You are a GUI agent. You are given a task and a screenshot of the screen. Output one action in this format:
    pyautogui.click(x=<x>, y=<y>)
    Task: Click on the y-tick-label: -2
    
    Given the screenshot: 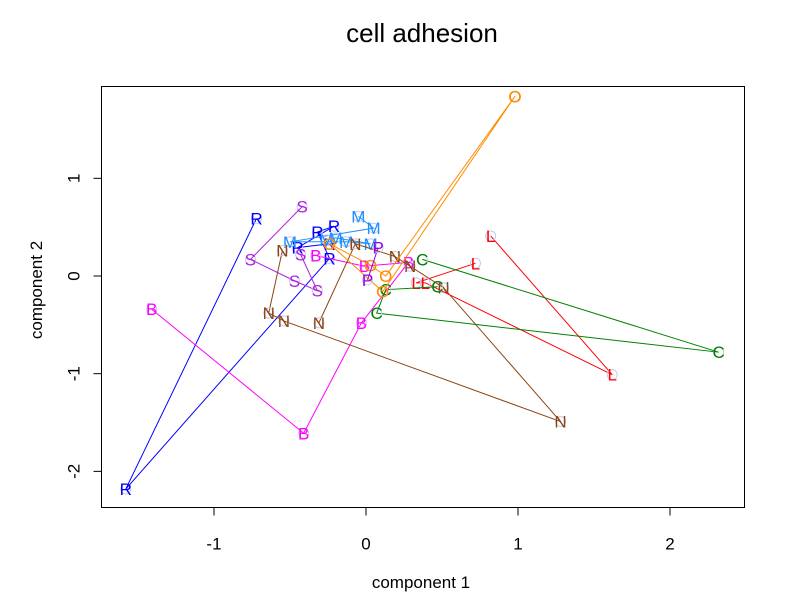 What is the action you would take?
    pyautogui.click(x=74, y=471)
    